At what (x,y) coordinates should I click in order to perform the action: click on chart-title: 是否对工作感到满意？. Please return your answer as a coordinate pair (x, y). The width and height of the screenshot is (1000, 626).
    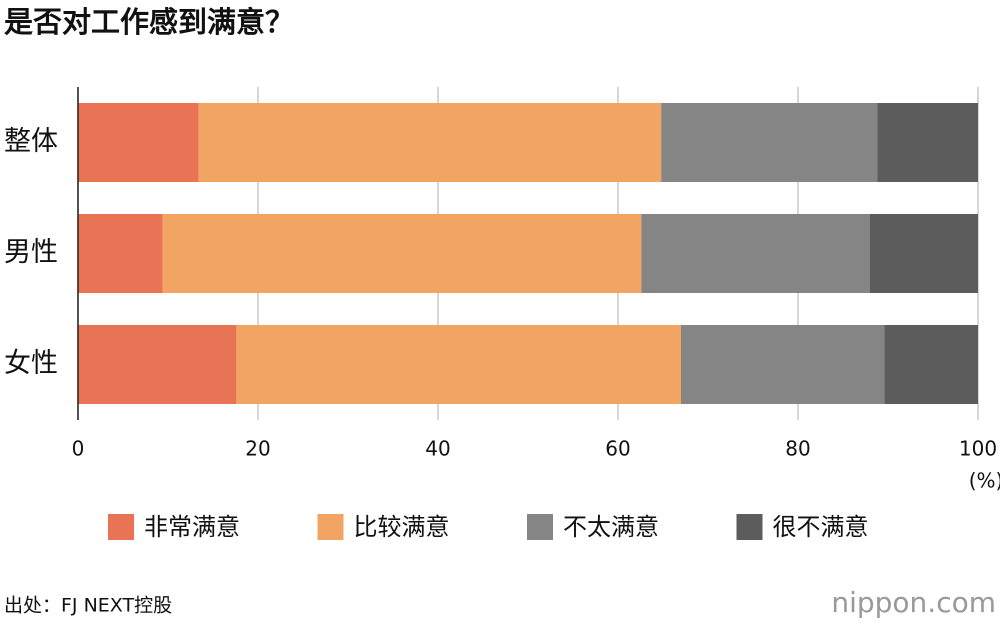
    Looking at the image, I should click on (149, 22).